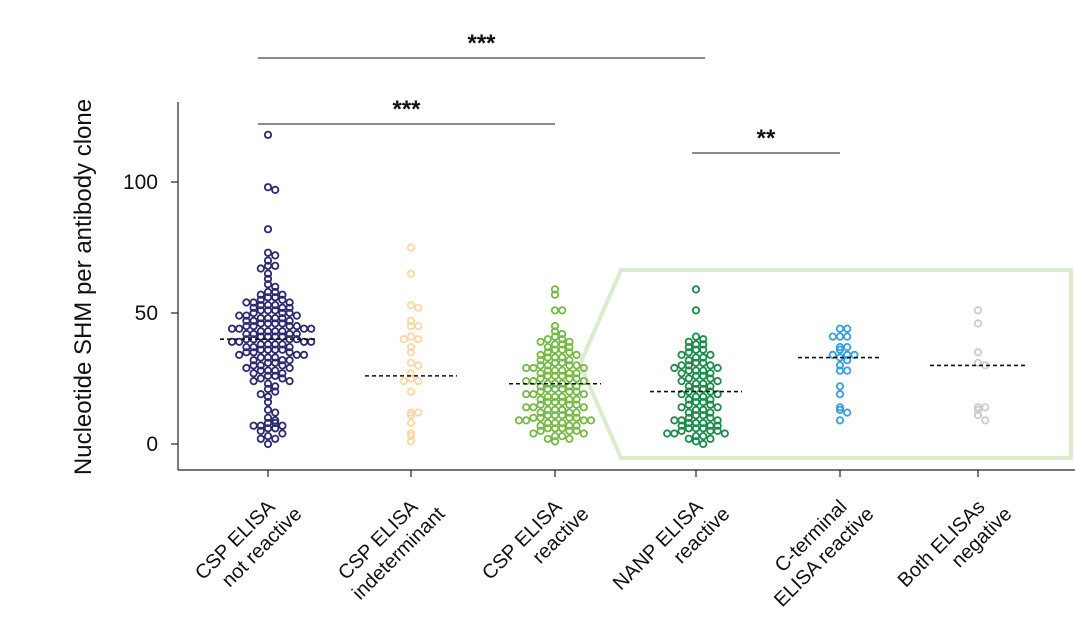 The width and height of the screenshot is (1075, 628). I want to click on x-category-label: CSP ELISAindeterminant, so click(390, 545).